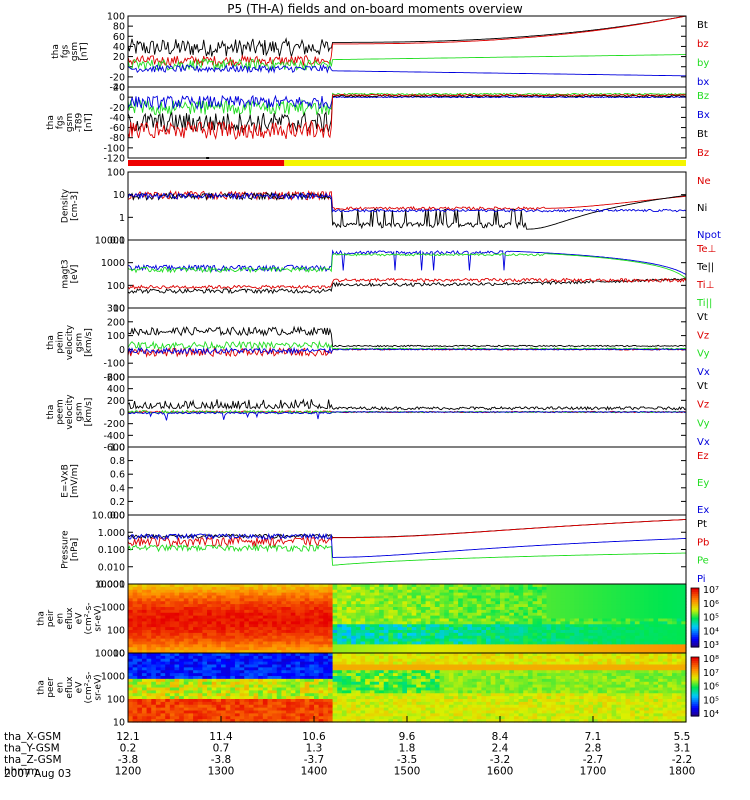 The width and height of the screenshot is (750, 800). Describe the element at coordinates (116, 389) in the screenshot. I see `ytick-label: 400` at that location.